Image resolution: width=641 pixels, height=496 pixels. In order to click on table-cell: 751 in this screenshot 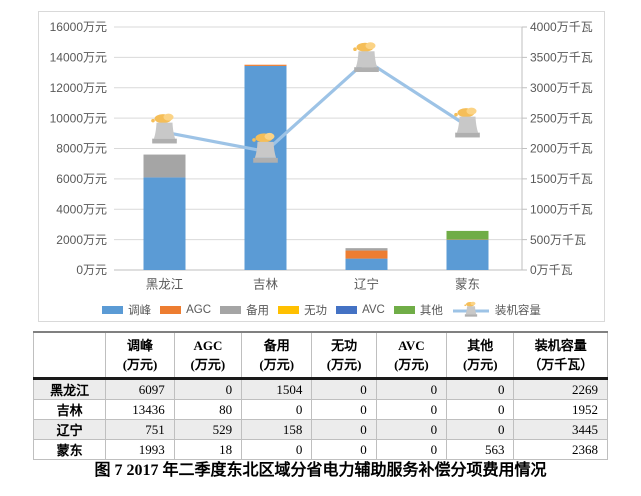, I will do `click(140, 429)`.